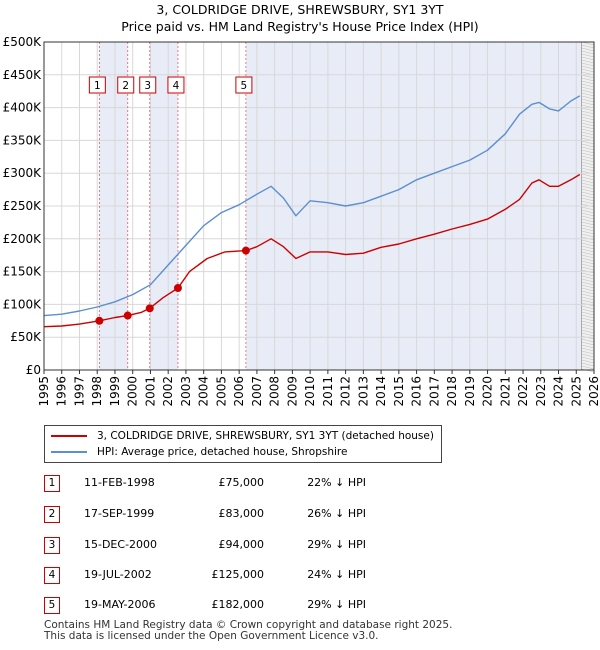  Describe the element at coordinates (119, 513) in the screenshot. I see `transaction-date: 17-SEP-1999` at that location.